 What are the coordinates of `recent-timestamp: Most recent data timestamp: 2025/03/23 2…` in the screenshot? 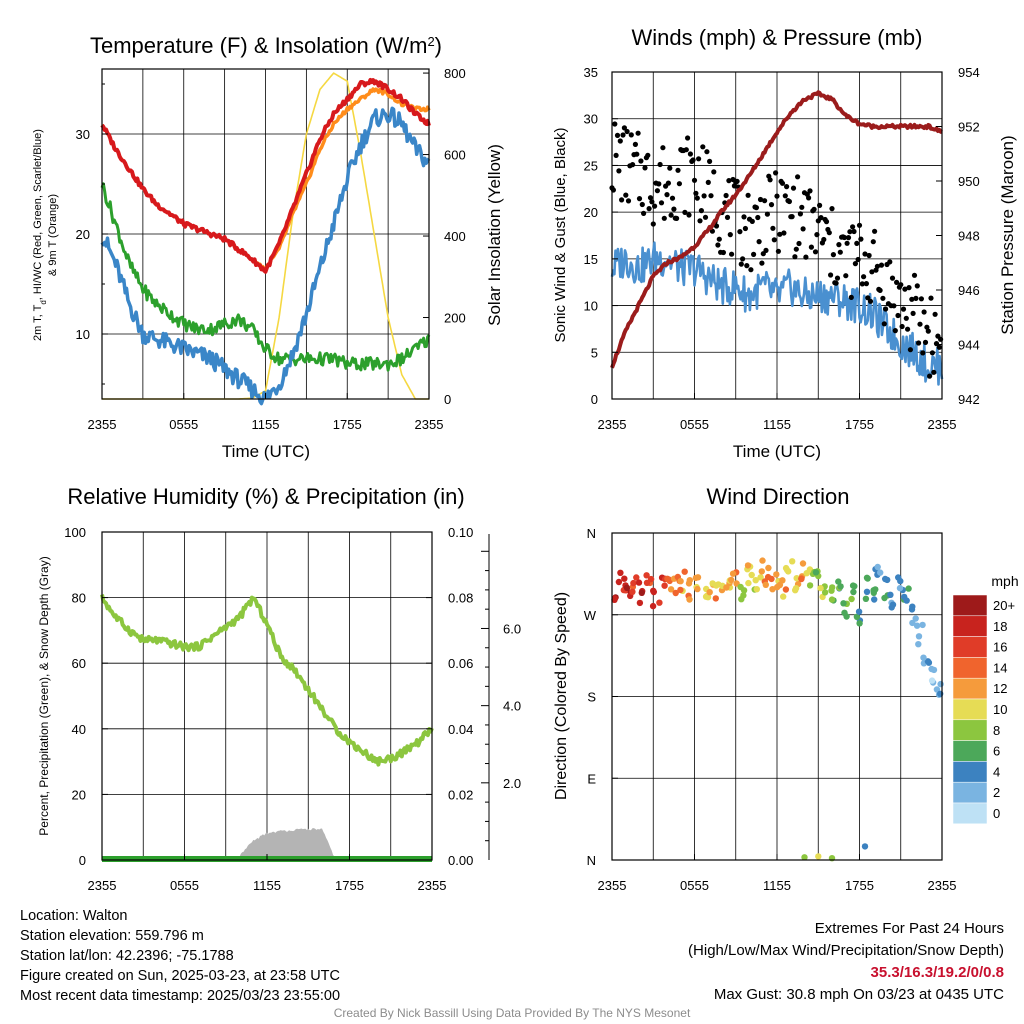 It's located at (180, 996).